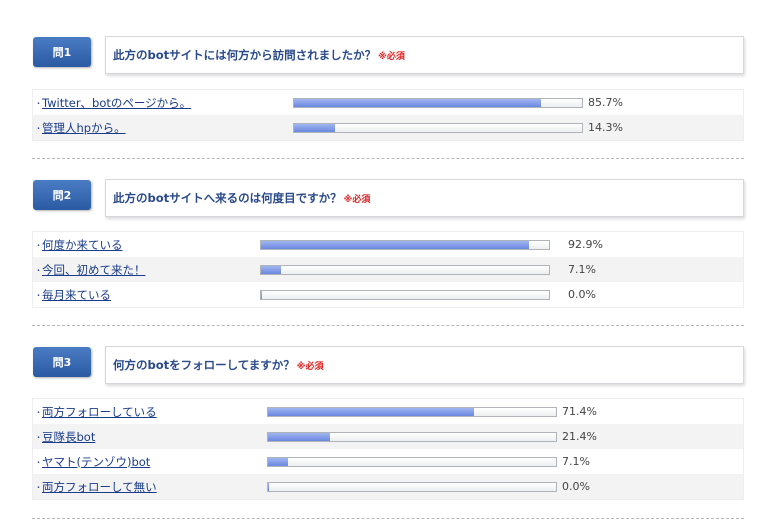  Describe the element at coordinates (585, 244) in the screenshot. I see `result-percent: 92.9%` at that location.